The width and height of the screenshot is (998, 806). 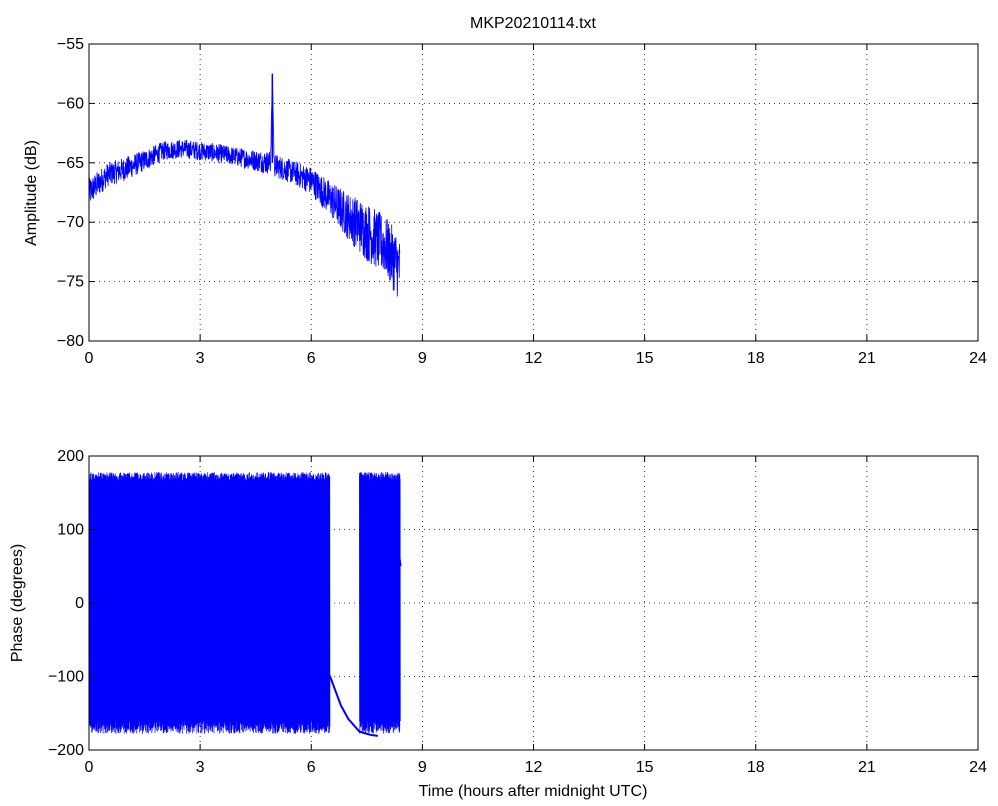 What do you see at coordinates (66, 750) in the screenshot?
I see `phase-ytick-label: −200` at bounding box center [66, 750].